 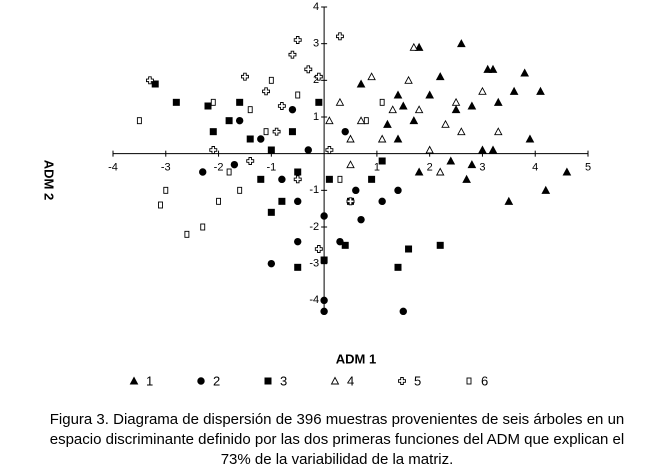 I want to click on y-tick-label: -3, so click(x=314, y=264).